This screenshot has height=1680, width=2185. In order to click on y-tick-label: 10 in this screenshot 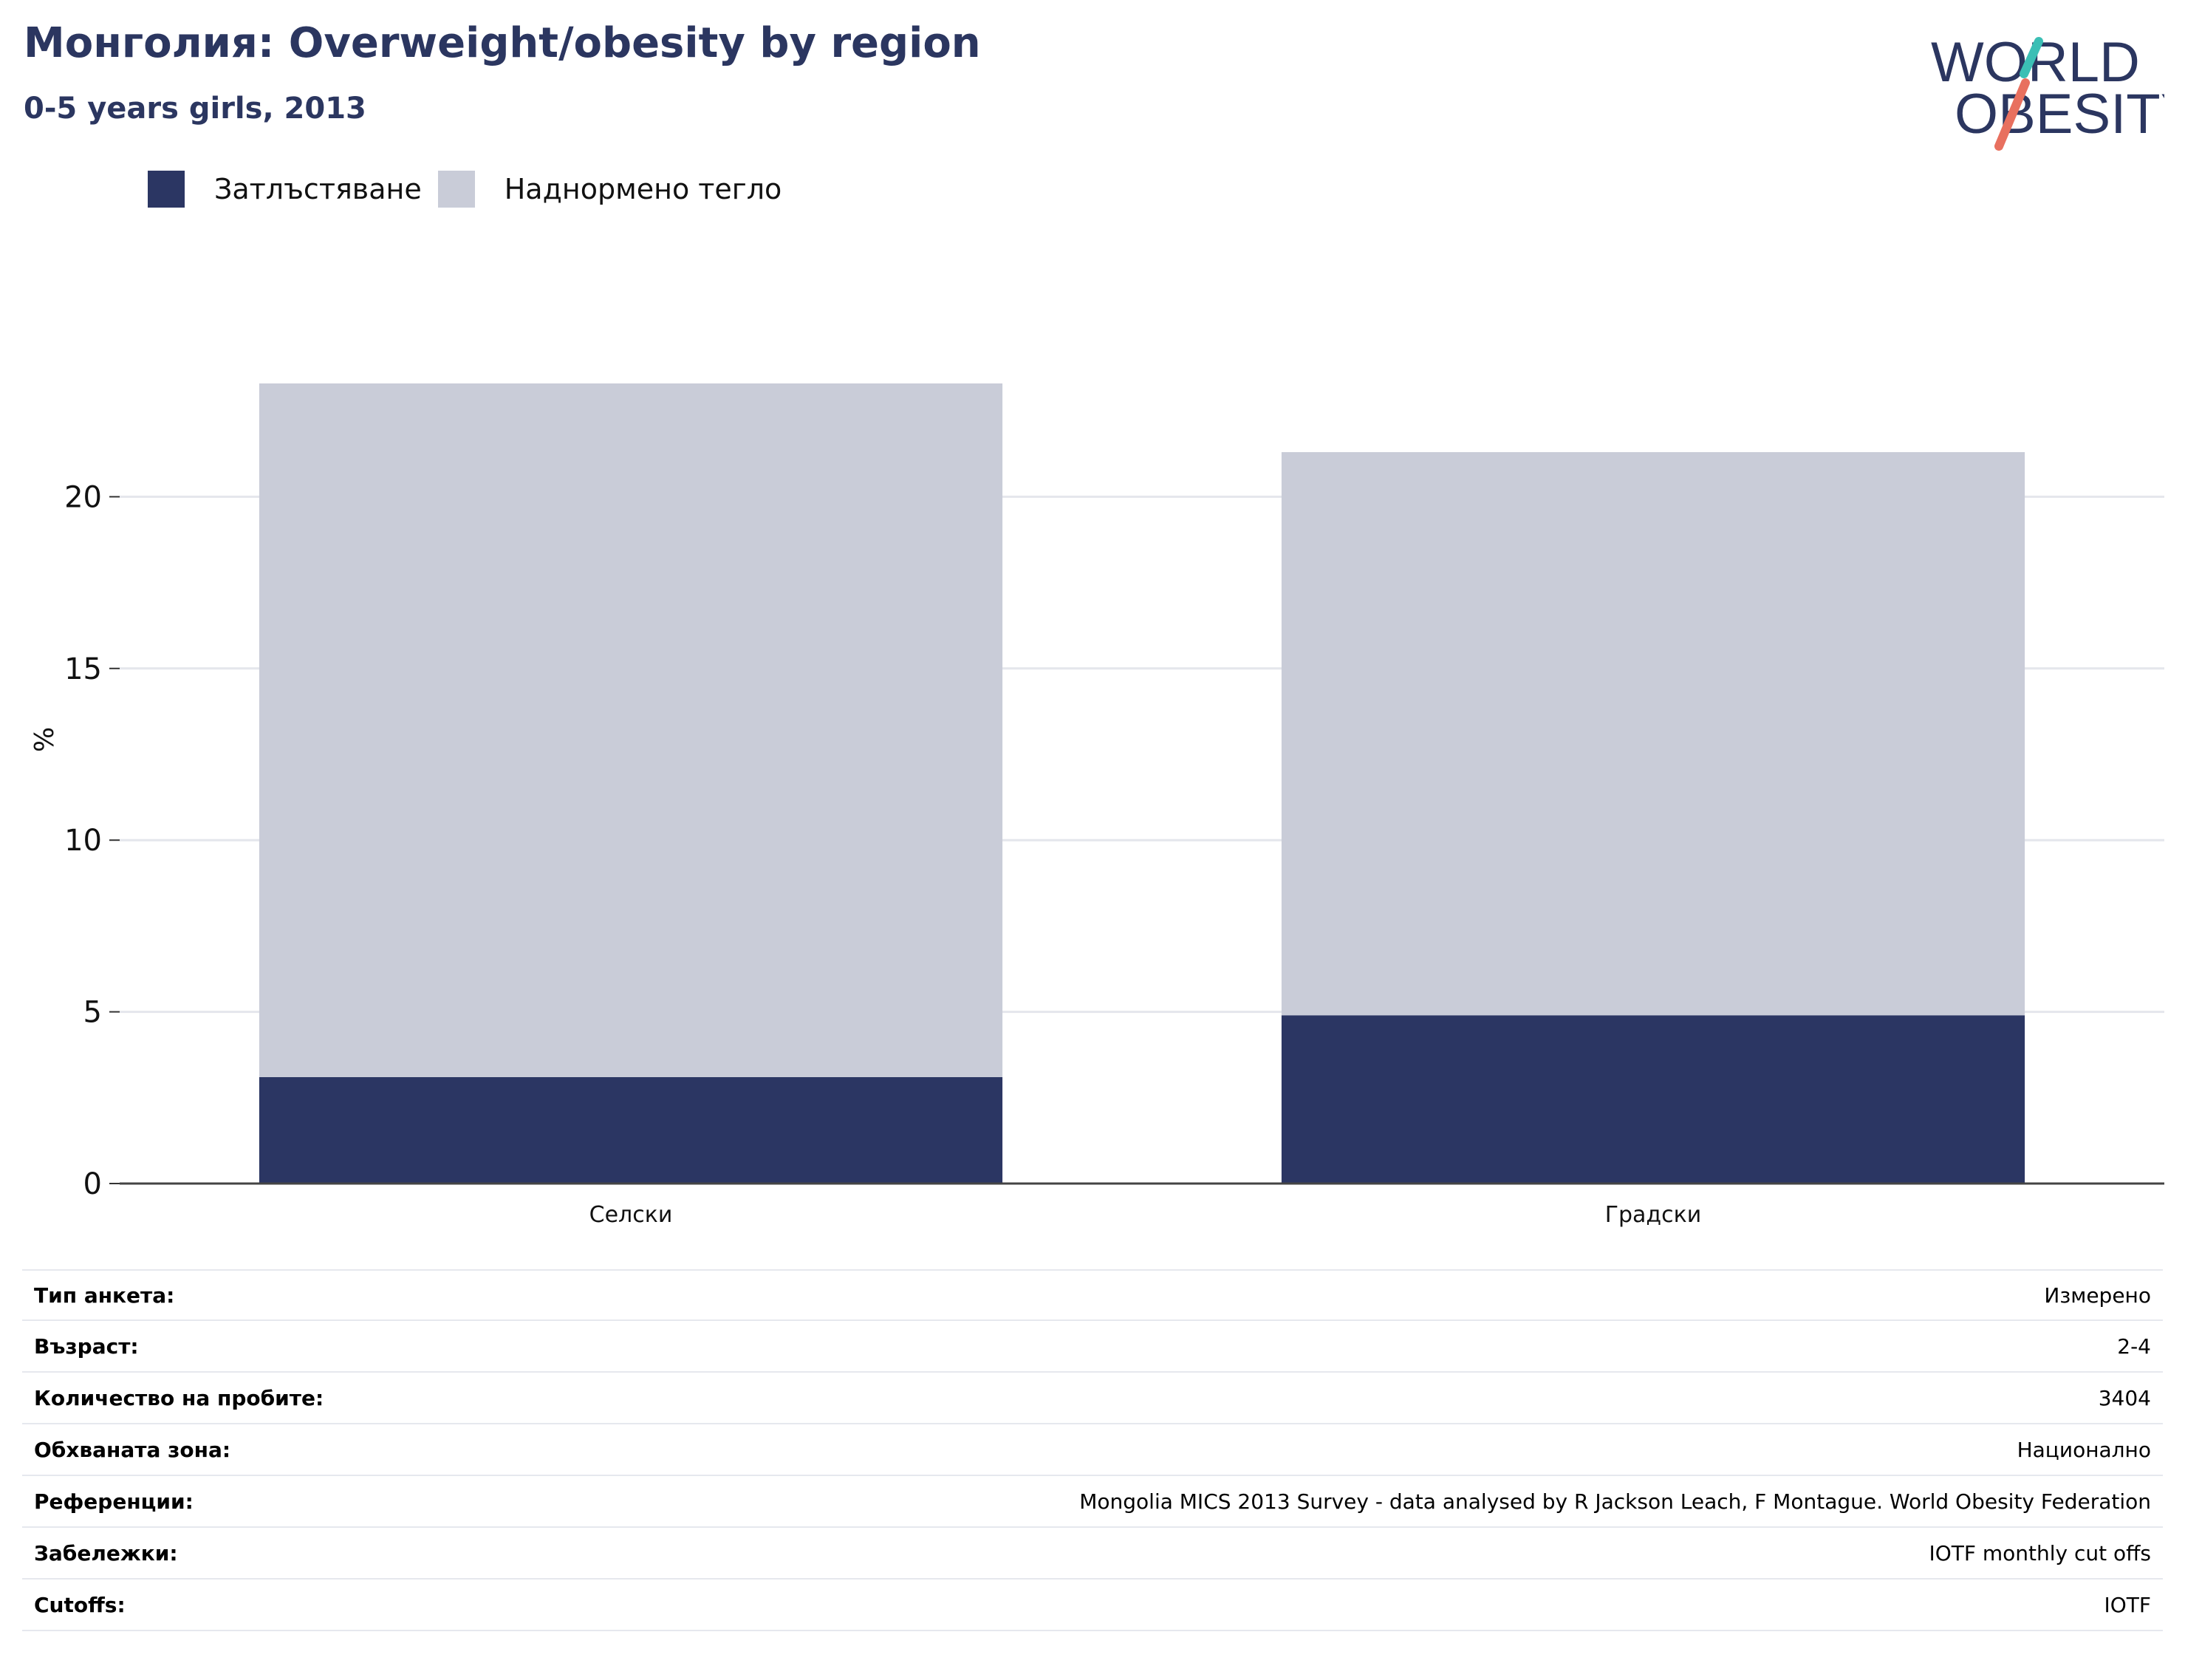, I will do `click(83, 841)`.